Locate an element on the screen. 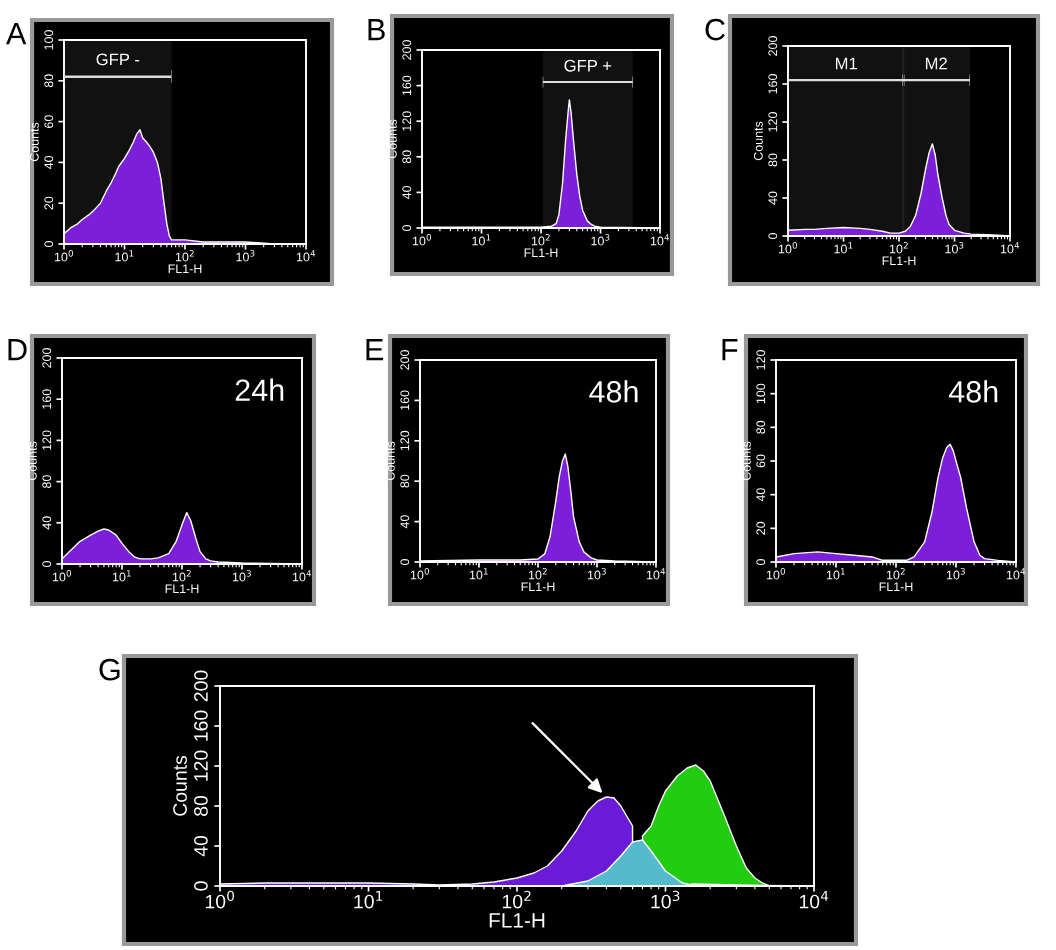 Image resolution: width=1056 pixels, height=950 pixels. y-tick-label: 120 is located at coordinates (201, 765).